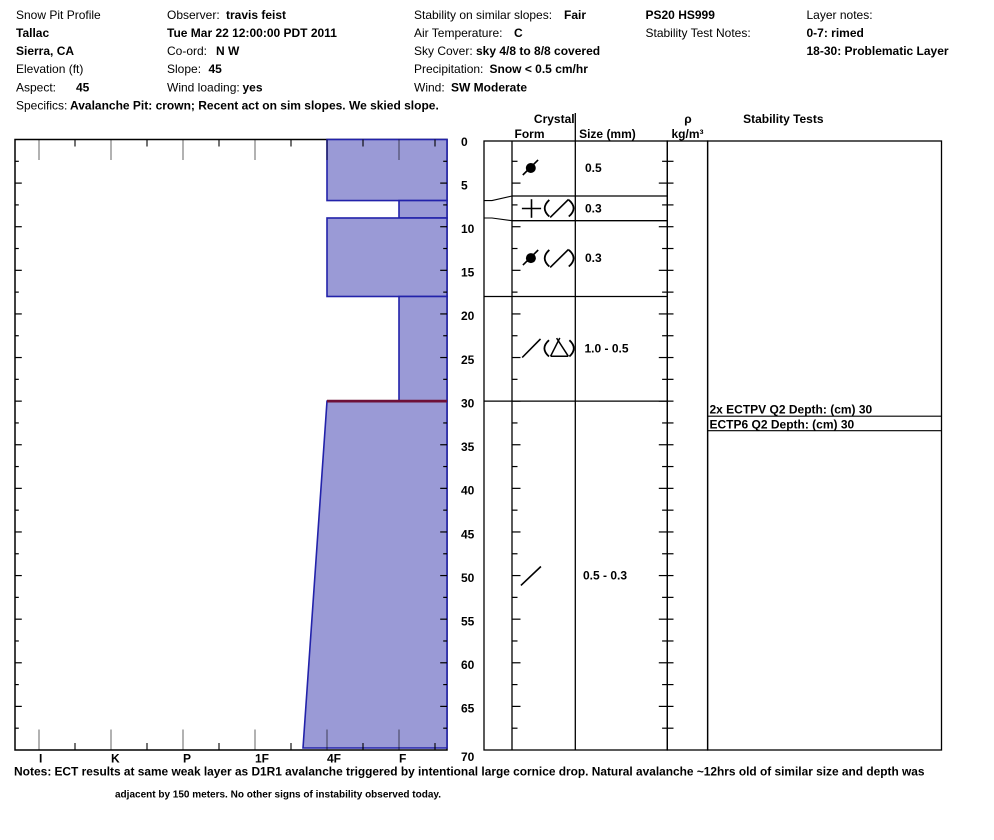  I want to click on svg-text: 0, so click(464, 142).